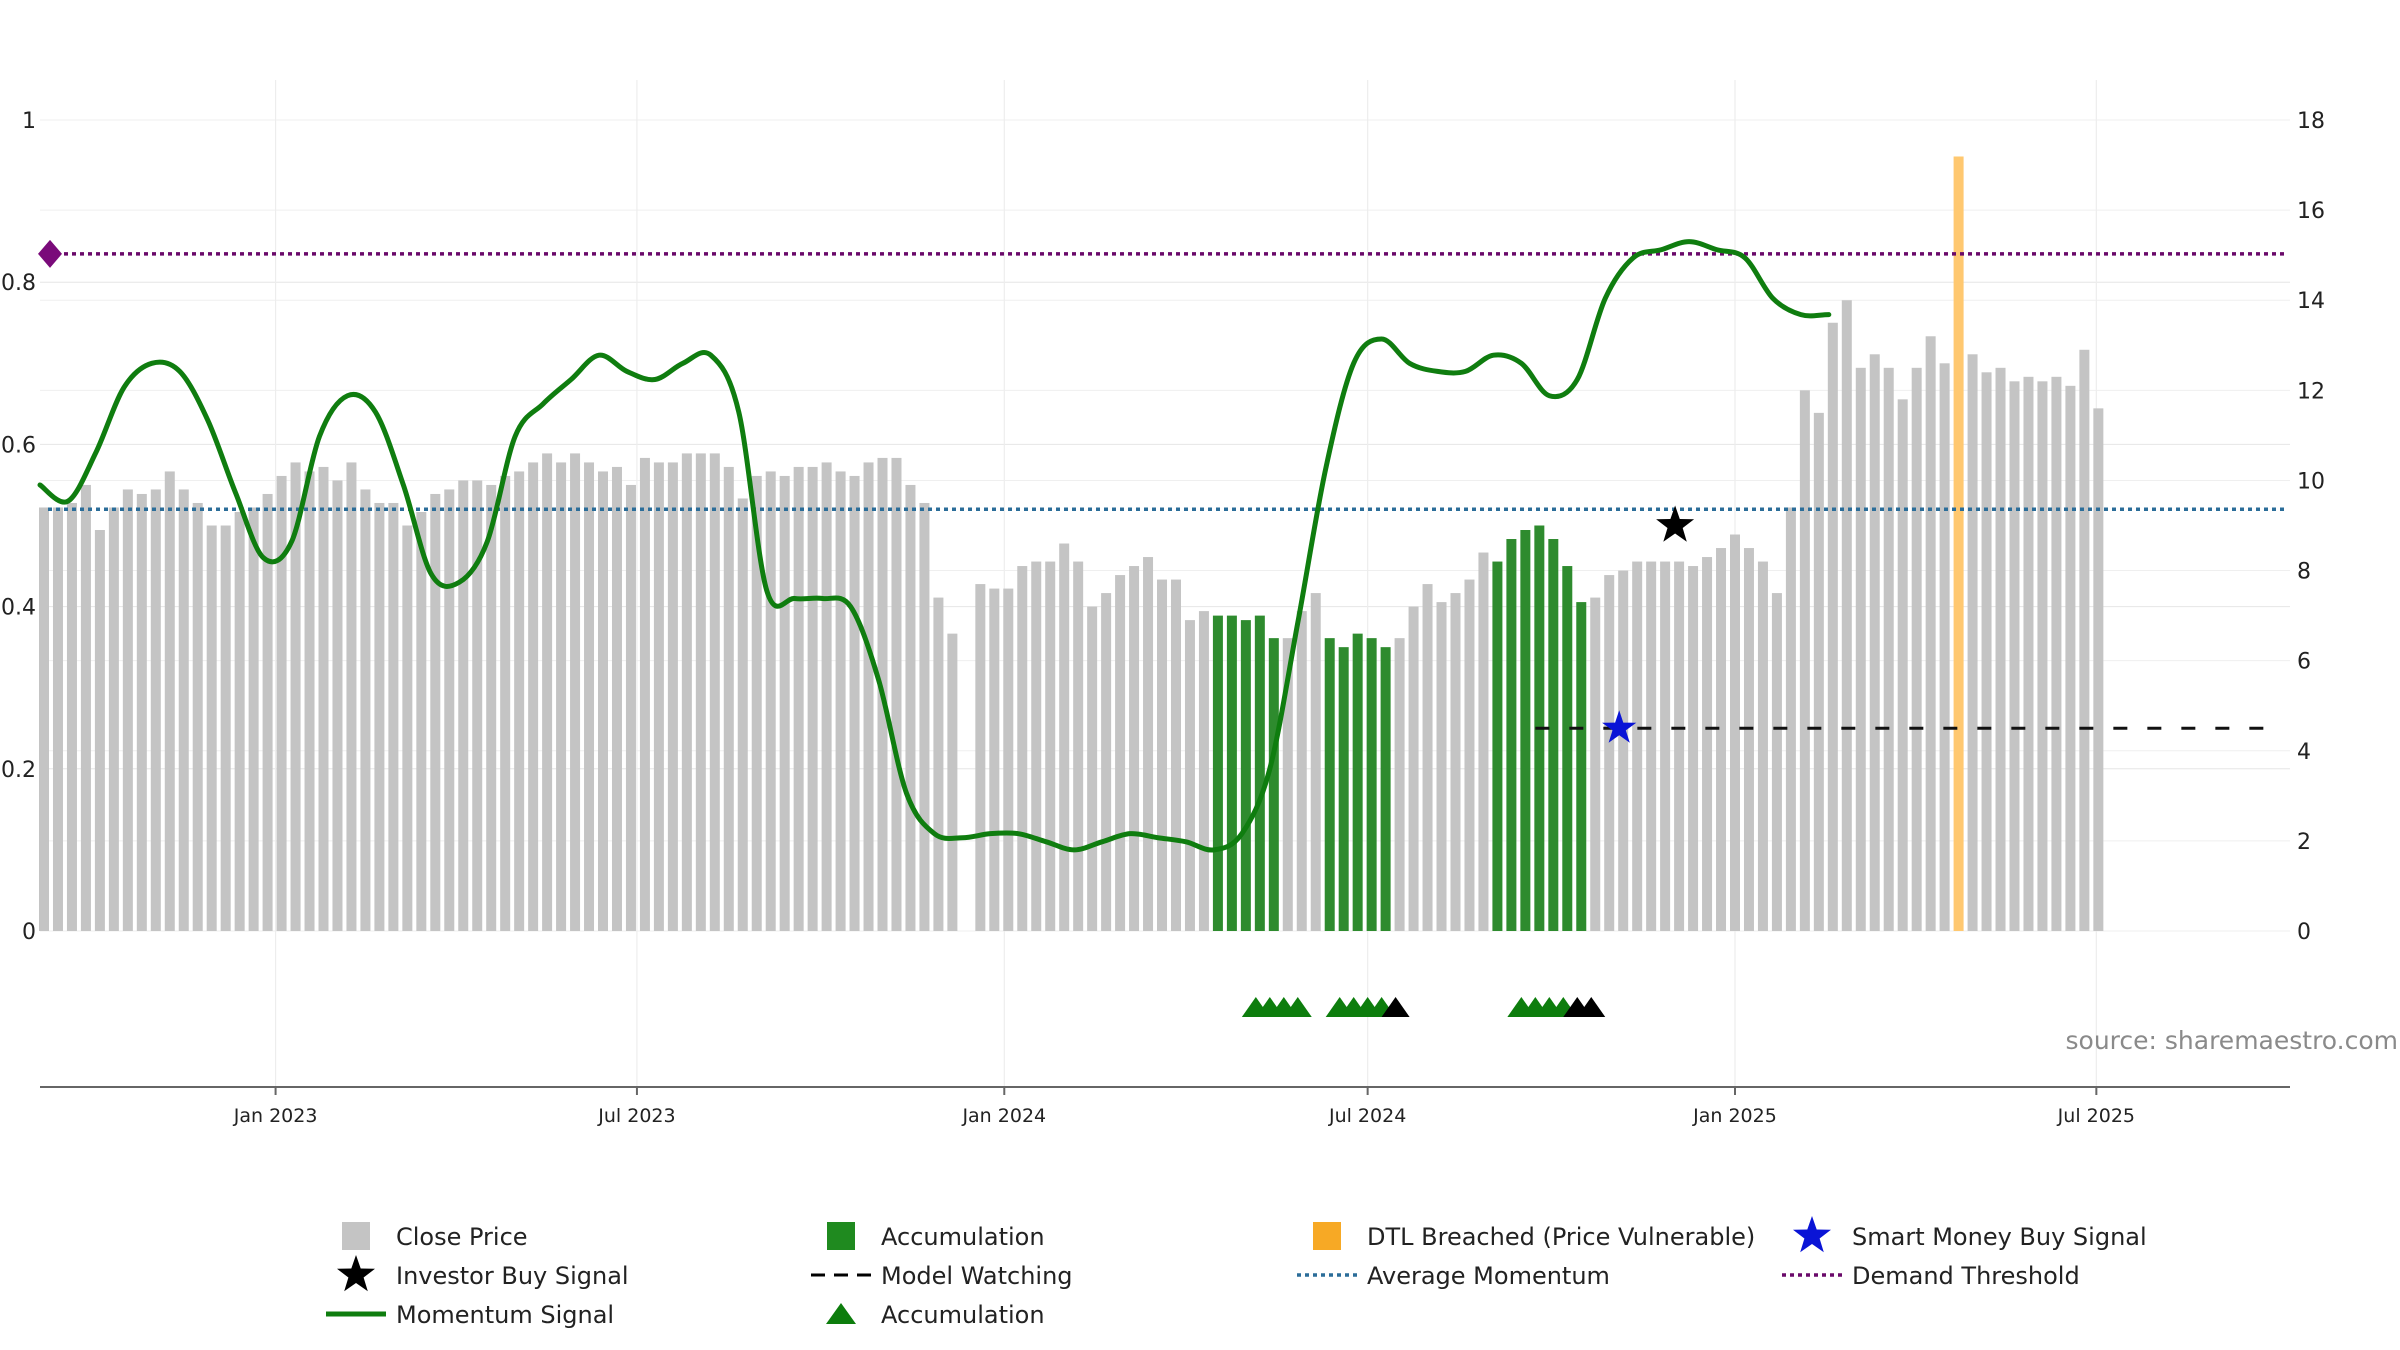 The width and height of the screenshot is (2400, 1350). Describe the element at coordinates (29, 121) in the screenshot. I see `left-axis-tick-label: 1` at that location.